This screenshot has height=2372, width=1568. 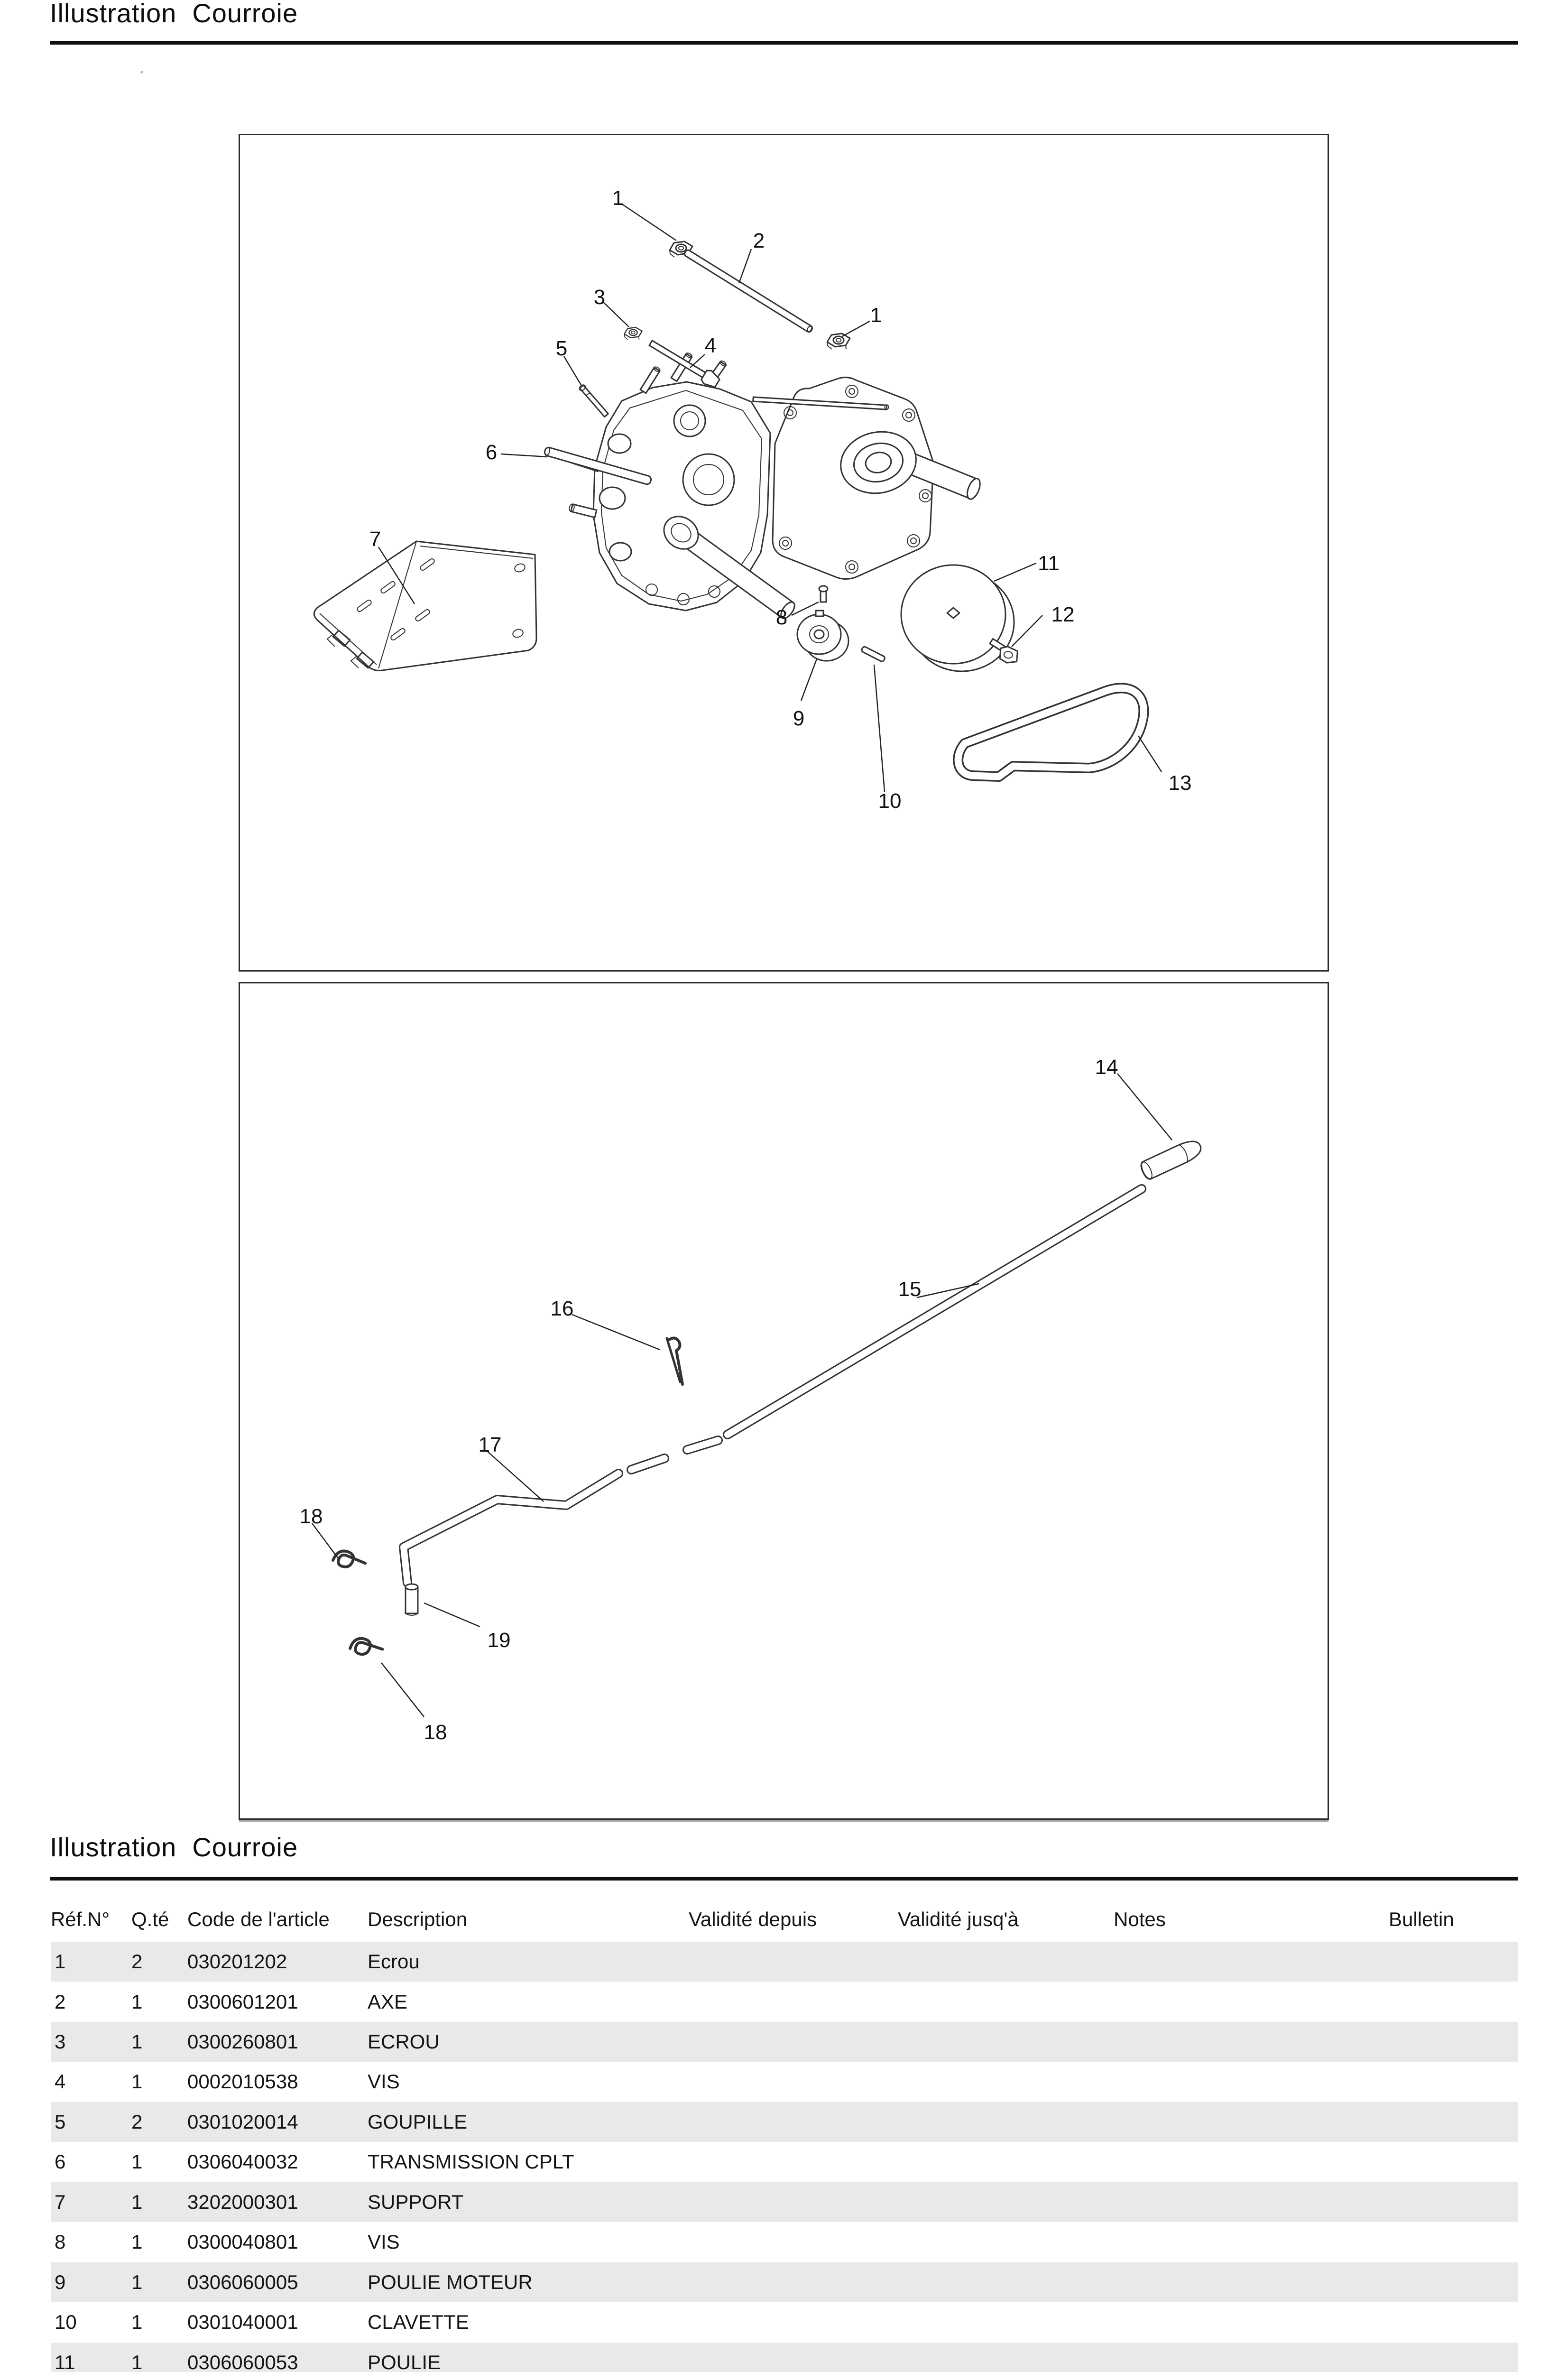 I want to click on cell-code: 0306060053, so click(x=243, y=2361).